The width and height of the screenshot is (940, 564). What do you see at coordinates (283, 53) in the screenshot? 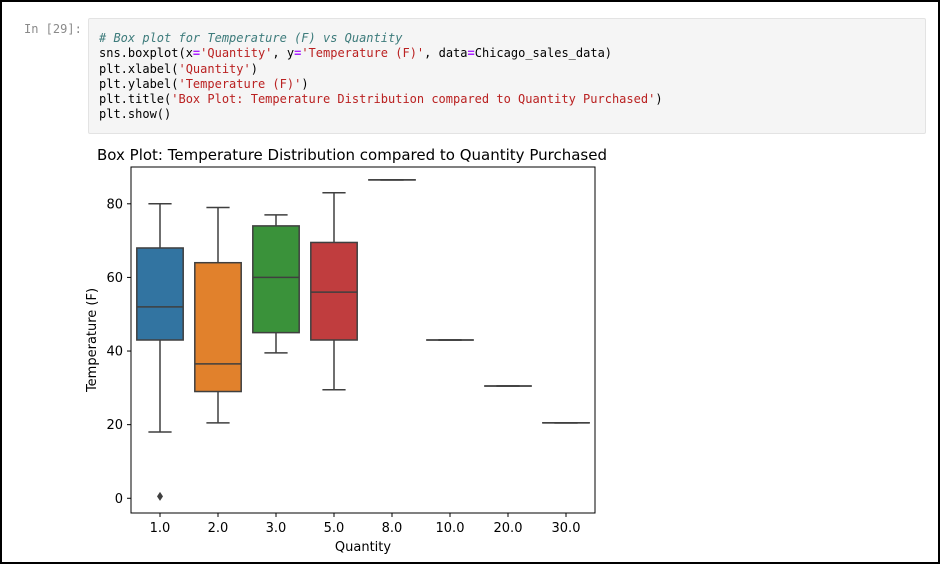
I see `code-token: , y` at bounding box center [283, 53].